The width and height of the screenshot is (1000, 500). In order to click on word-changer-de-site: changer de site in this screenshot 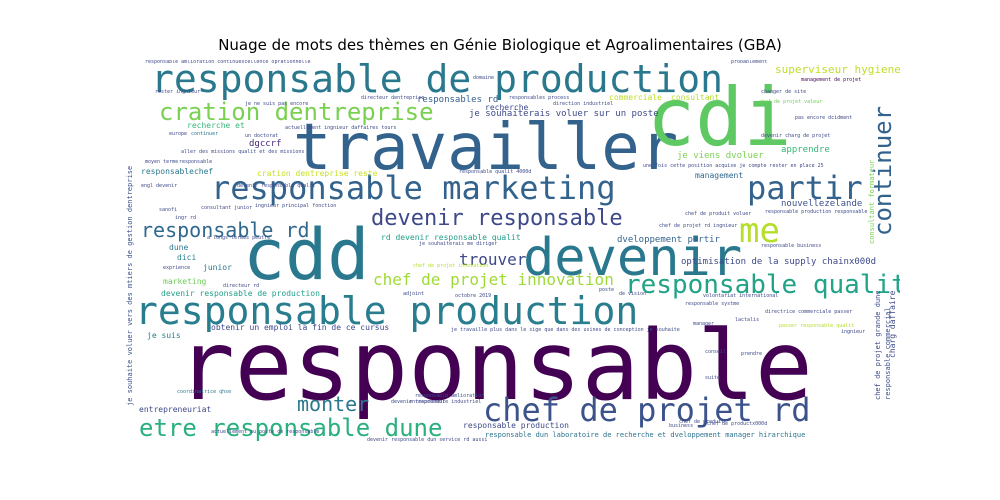, I will do `click(784, 92)`.